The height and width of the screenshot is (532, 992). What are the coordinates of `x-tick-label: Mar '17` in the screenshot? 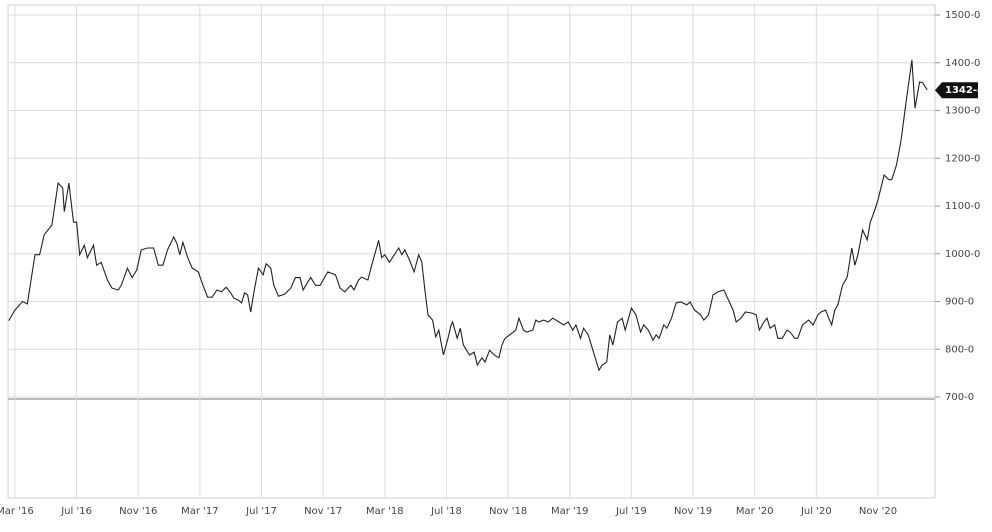 It's located at (200, 511).